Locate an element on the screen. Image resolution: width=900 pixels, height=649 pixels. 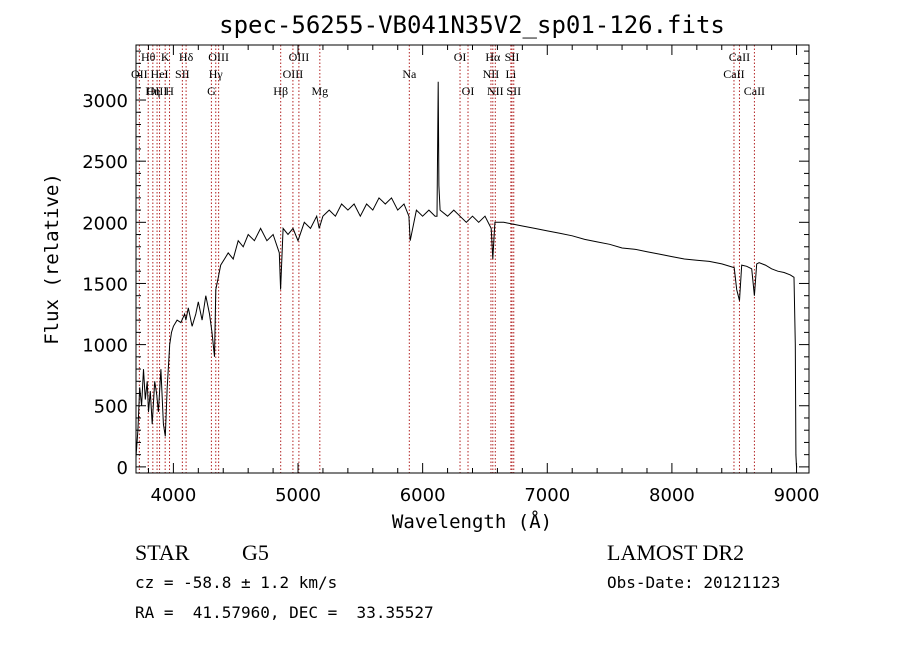
marker-label: G is located at coordinates (211, 91).